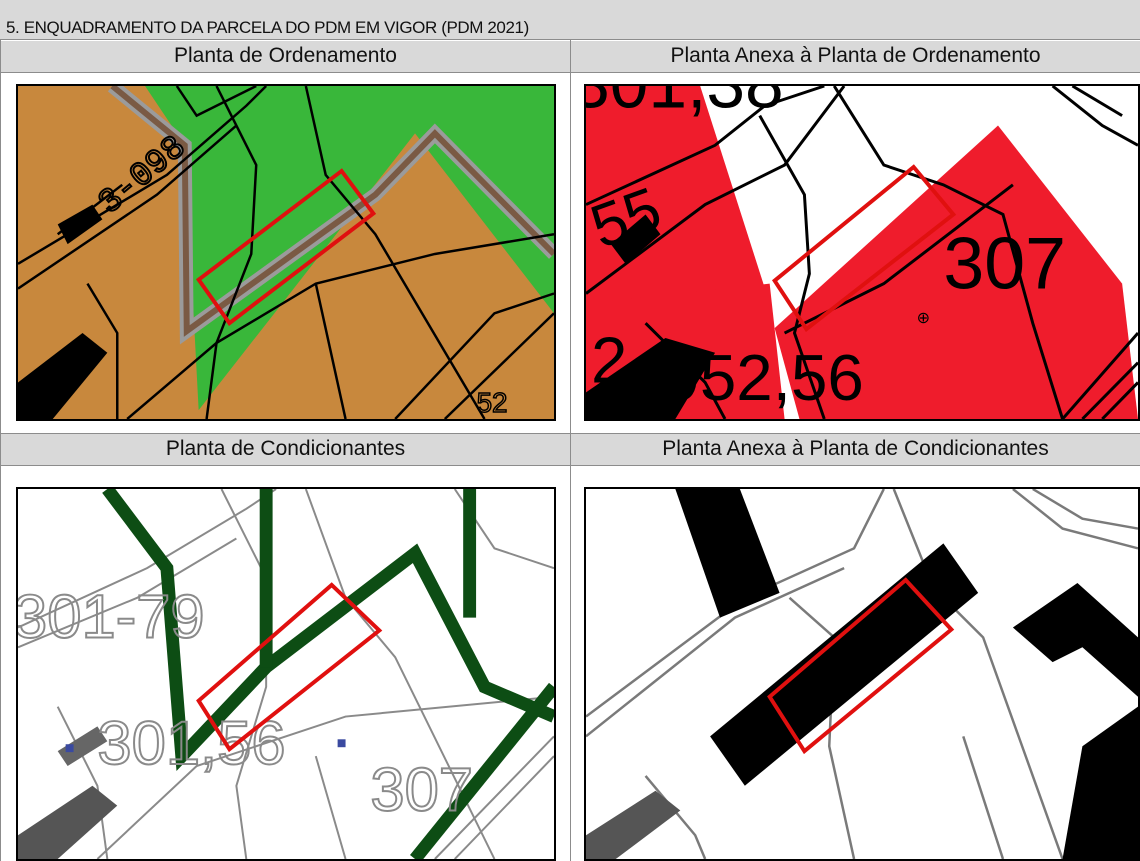  Describe the element at coordinates (763, 377) in the screenshot. I see `map-label: 952,56` at that location.